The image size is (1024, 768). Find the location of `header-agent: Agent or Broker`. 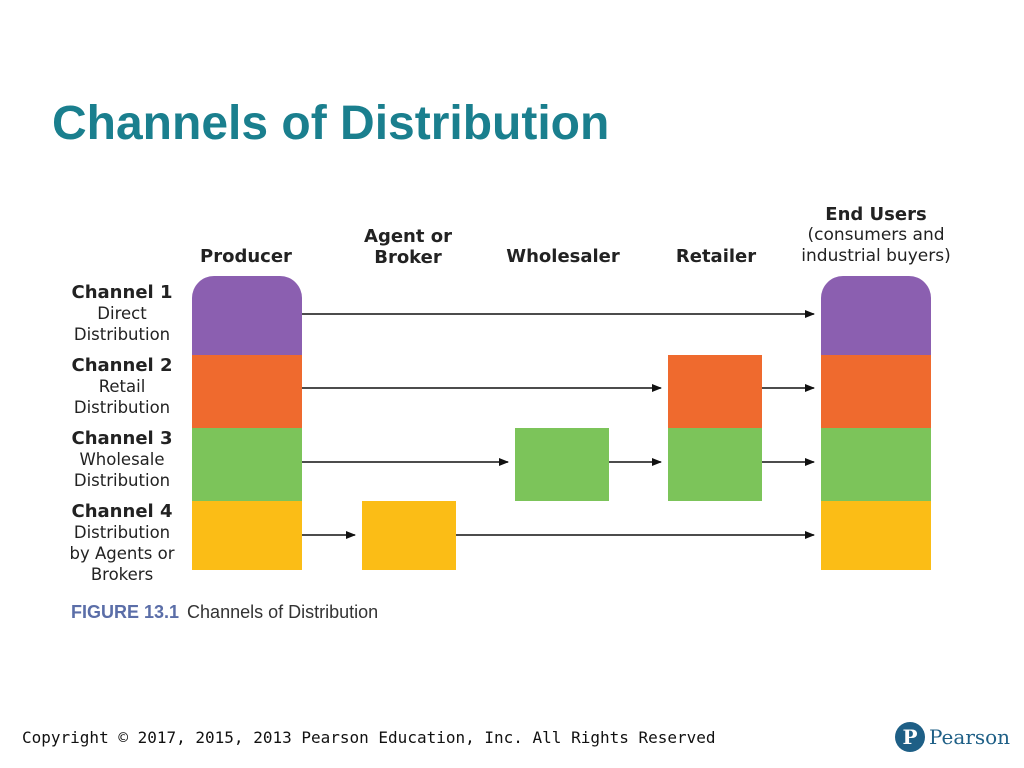

header-agent: Agent or Broker is located at coordinates (408, 247).